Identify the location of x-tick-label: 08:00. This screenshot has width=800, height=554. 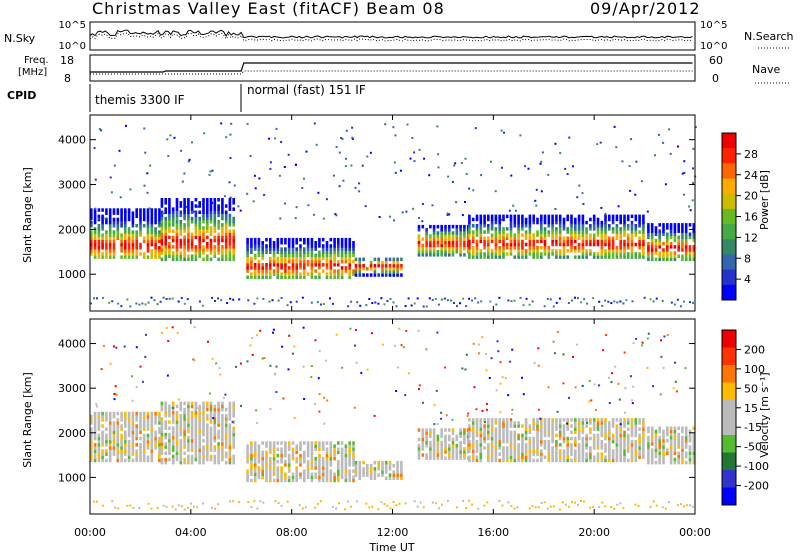
(292, 532).